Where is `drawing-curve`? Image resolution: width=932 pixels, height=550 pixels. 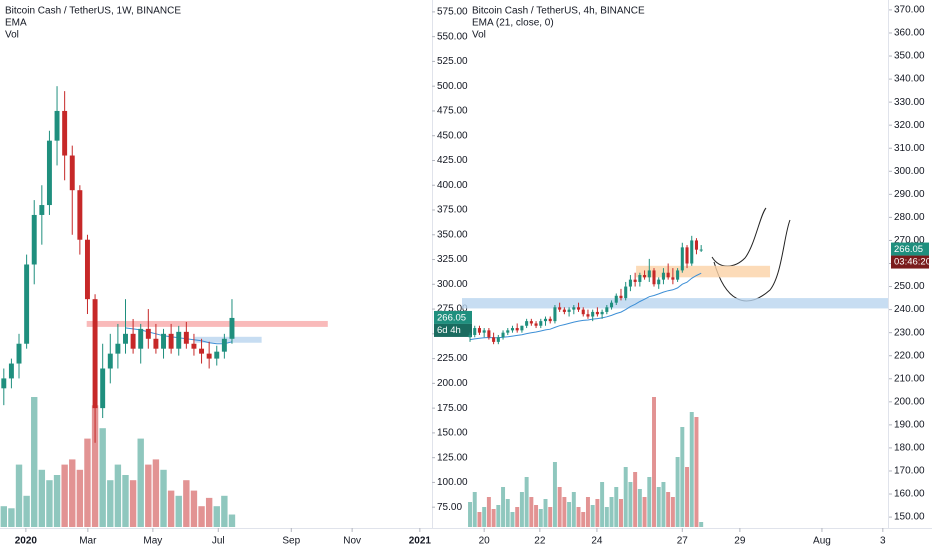
drawing-curve is located at coordinates (752, 260).